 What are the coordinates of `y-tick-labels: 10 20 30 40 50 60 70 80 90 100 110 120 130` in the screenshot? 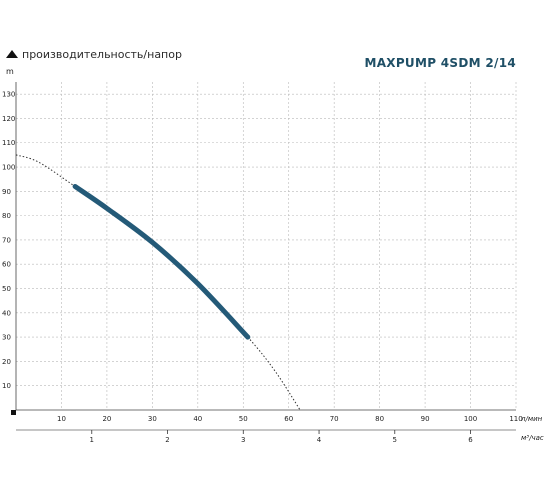 It's located at (8, 241).